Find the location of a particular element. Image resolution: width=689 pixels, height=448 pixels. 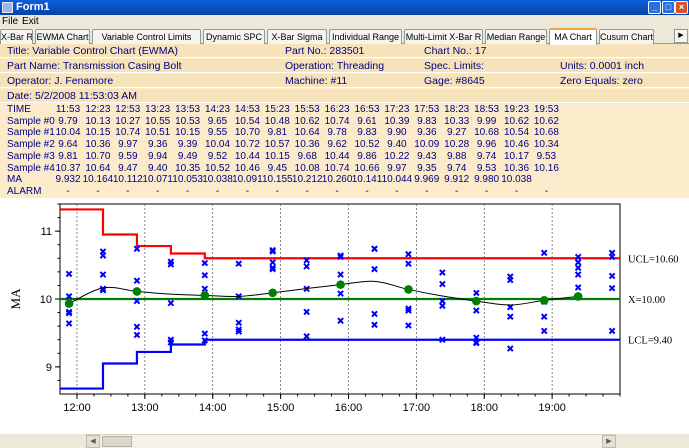

header-row-4: Date: 5/2/2008 11:53:03 AM is located at coordinates (344, 96).